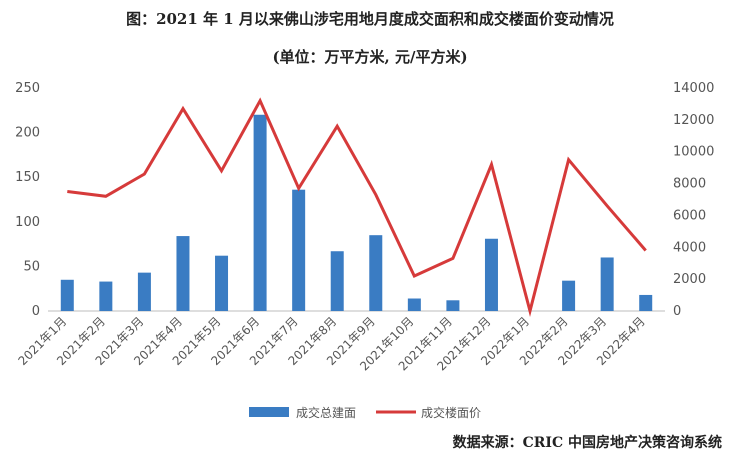  I want to click on right-axis-tick-label: 10000, so click(693, 152).